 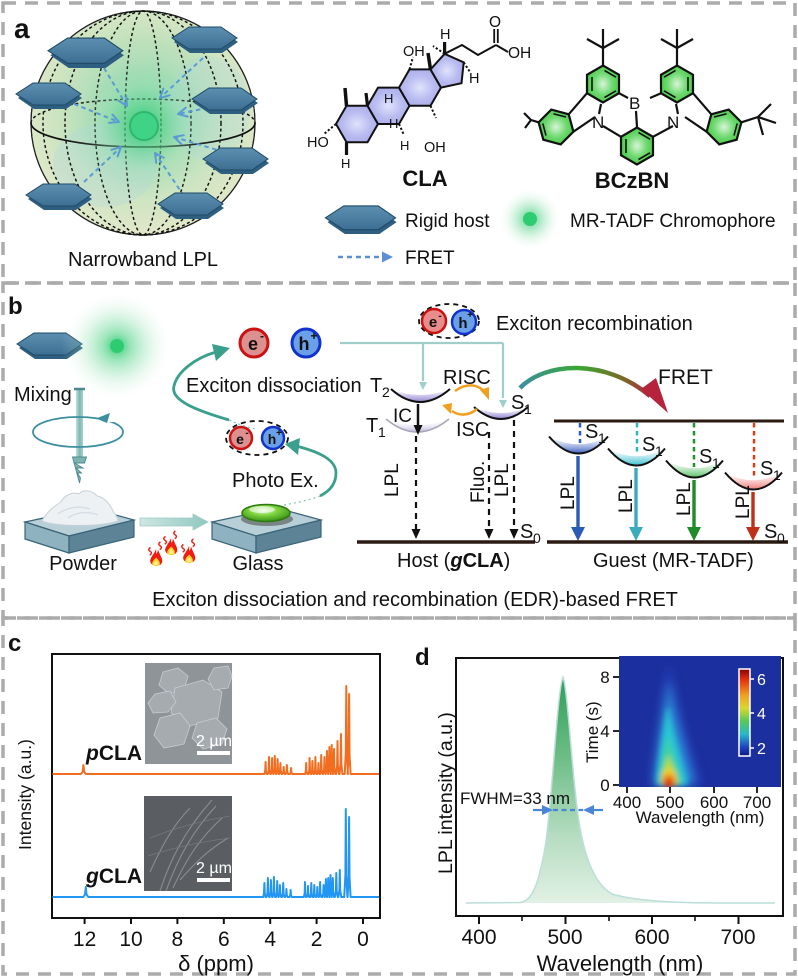 I want to click on svg-text: d, so click(x=422, y=657).